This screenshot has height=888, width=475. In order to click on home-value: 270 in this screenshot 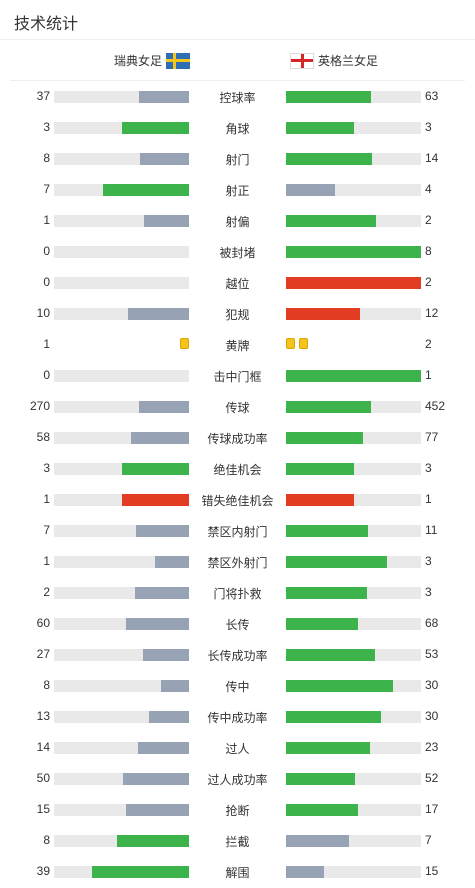, I will do `click(39, 406)`.